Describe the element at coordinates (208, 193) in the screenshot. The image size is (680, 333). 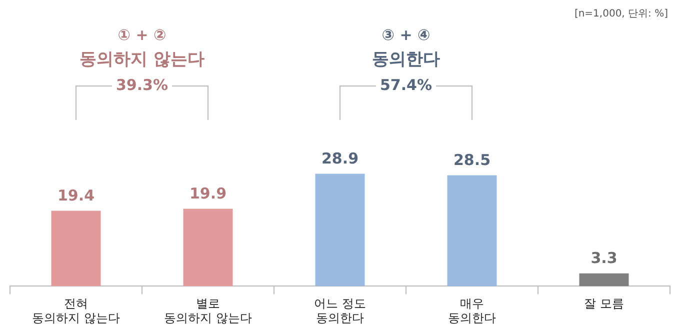
I see `data-label: 19.9` at that location.